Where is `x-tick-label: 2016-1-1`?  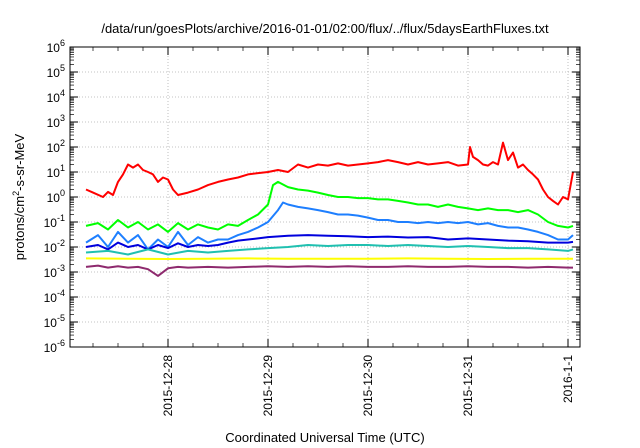
x-tick-label: 2016-1-1 is located at coordinates (568, 379).